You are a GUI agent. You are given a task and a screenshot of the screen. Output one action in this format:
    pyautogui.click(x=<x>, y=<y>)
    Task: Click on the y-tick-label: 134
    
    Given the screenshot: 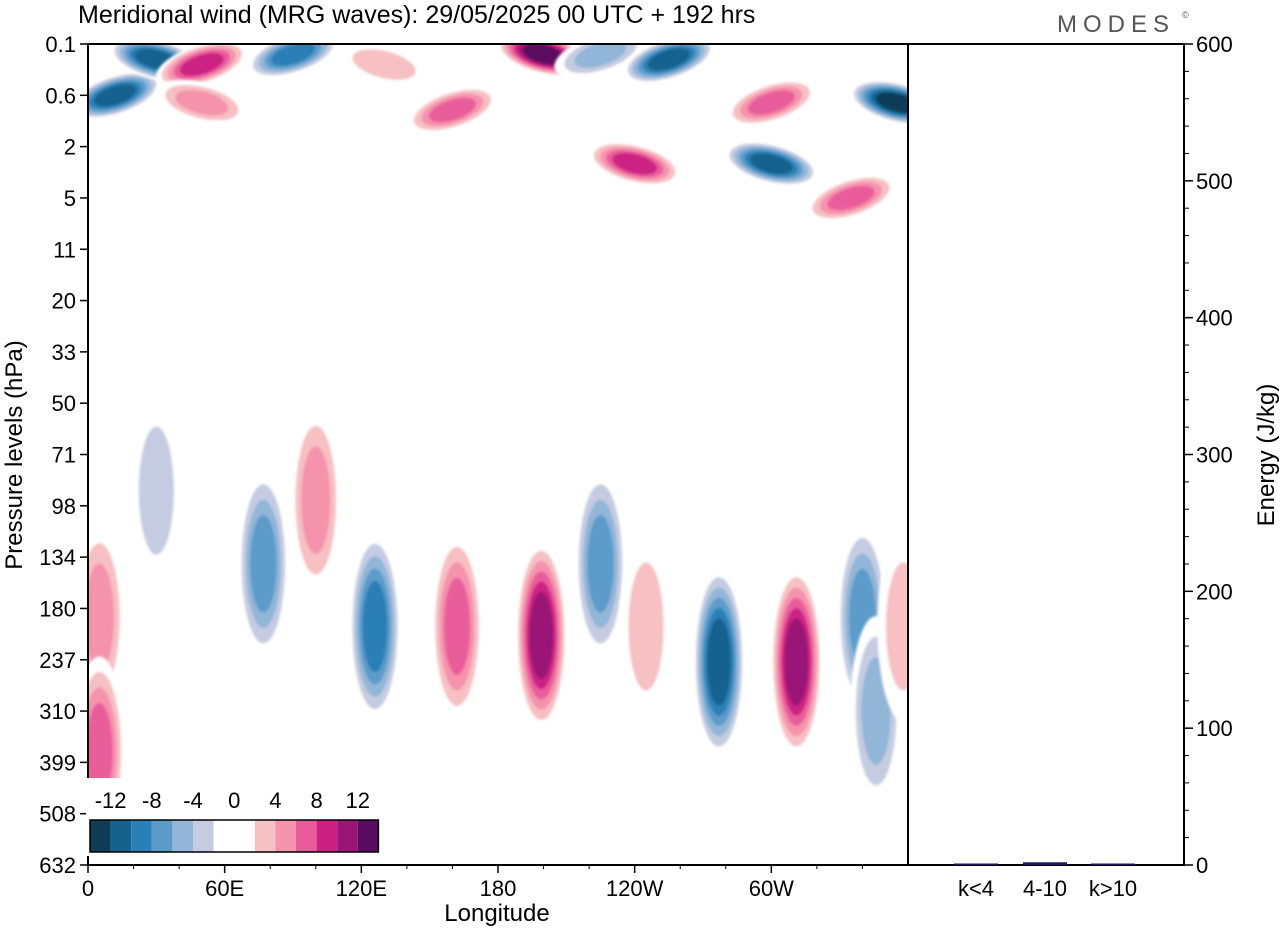 What is the action you would take?
    pyautogui.click(x=57, y=557)
    